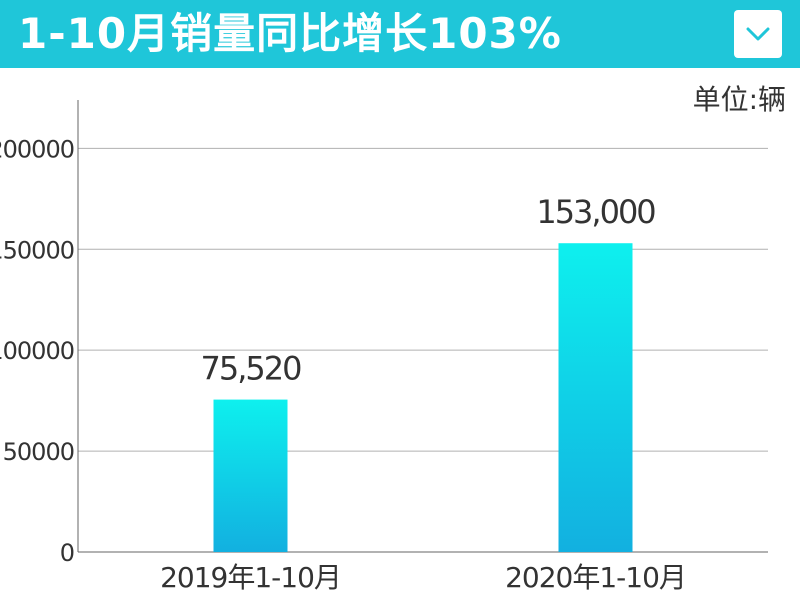 The width and height of the screenshot is (800, 600). I want to click on collapse-button, so click(758, 34).